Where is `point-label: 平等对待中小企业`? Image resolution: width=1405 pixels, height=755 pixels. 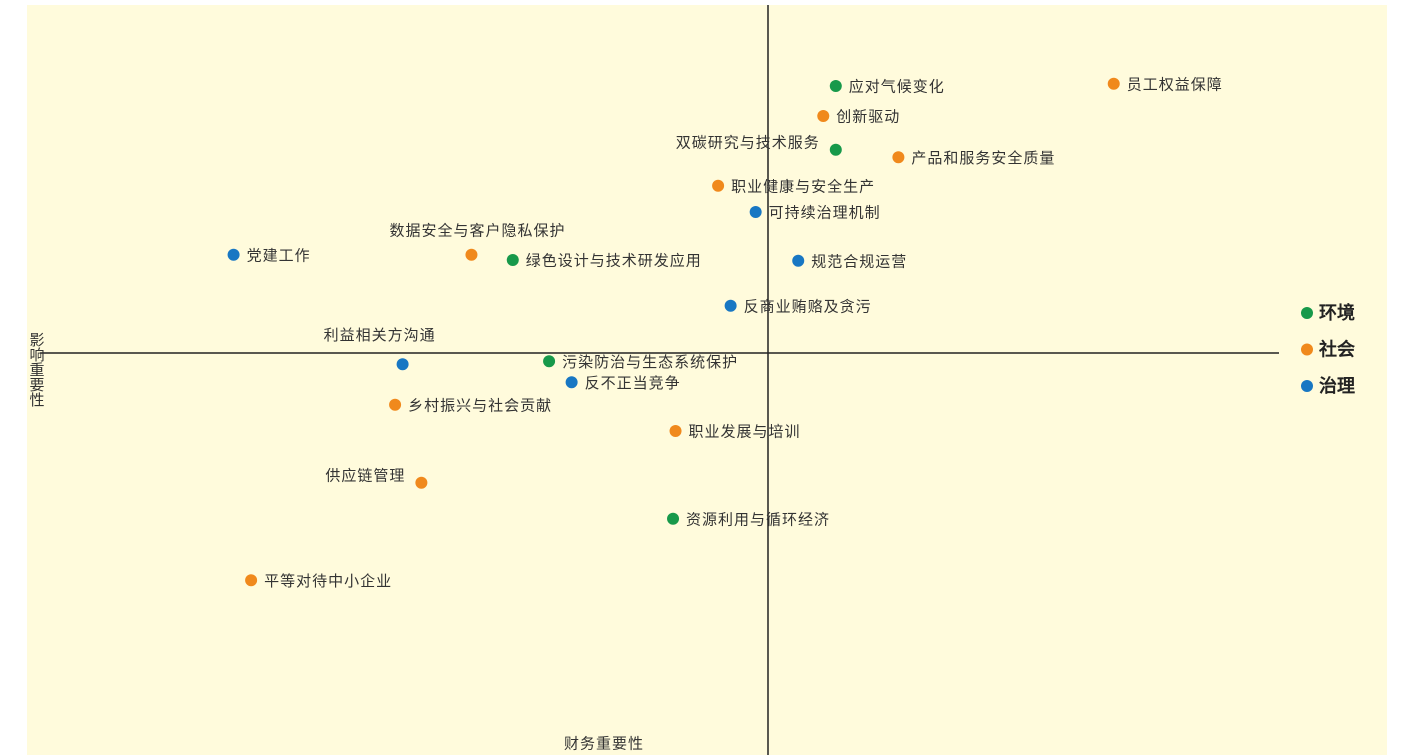 point-label: 平等对待中小企业 is located at coordinates (328, 581).